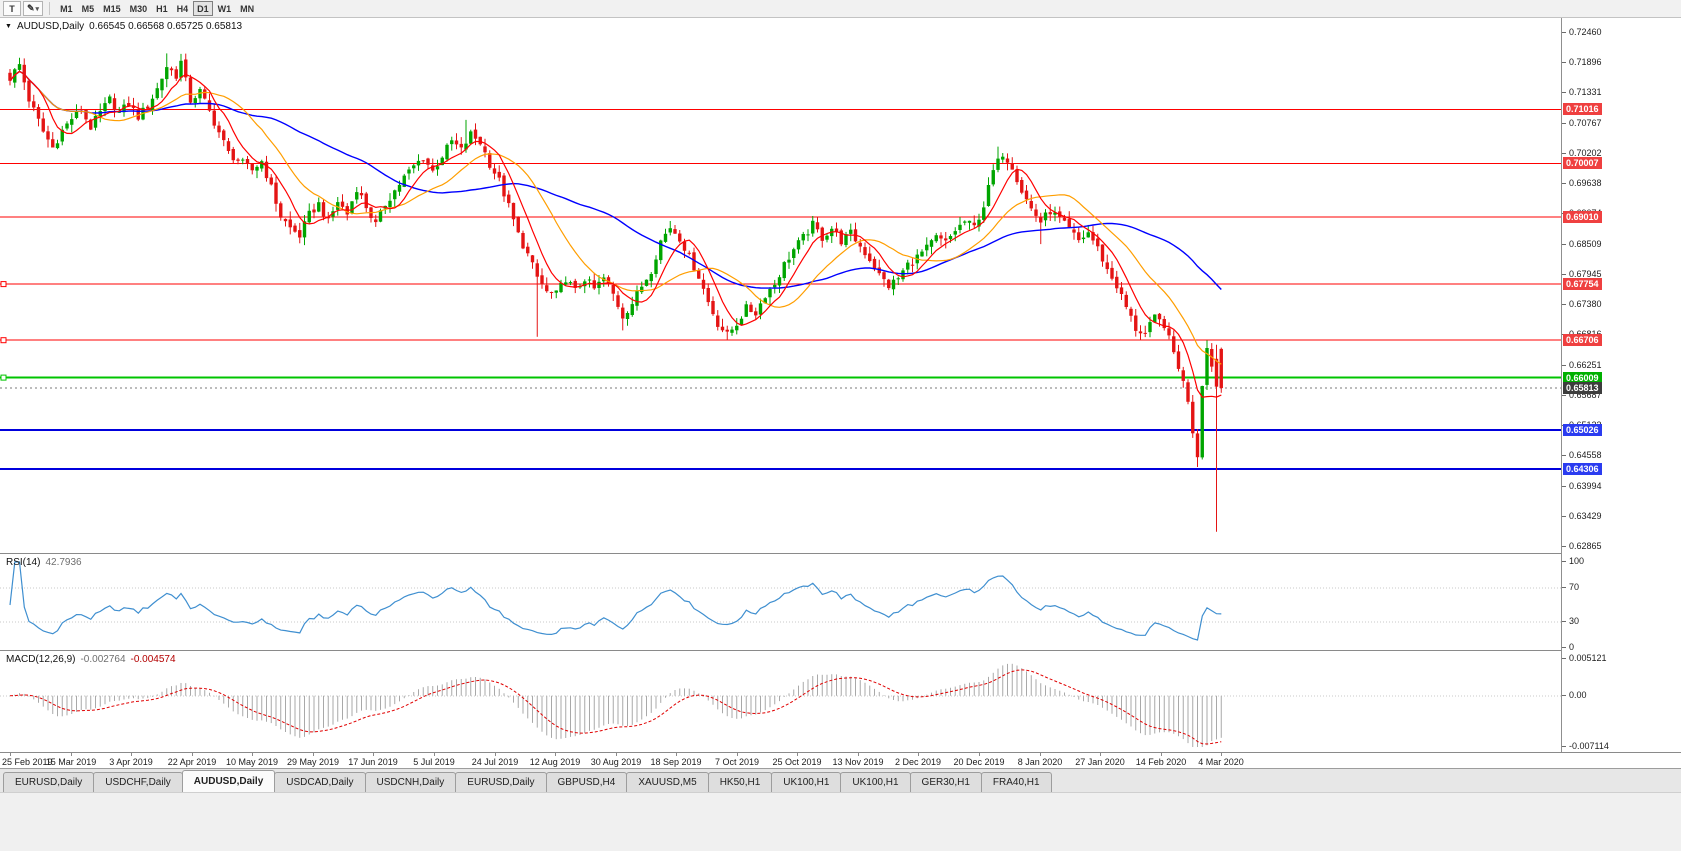  What do you see at coordinates (162, 8) in the screenshot?
I see `timeframe-button-h1: H1` at bounding box center [162, 8].